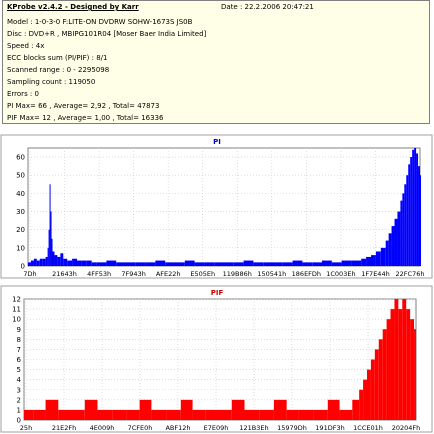 The image size is (434, 434). What do you see at coordinates (73, 7) in the screenshot?
I see `app-title: KProbe v2.4.2 - Designed by Karr` at bounding box center [73, 7].